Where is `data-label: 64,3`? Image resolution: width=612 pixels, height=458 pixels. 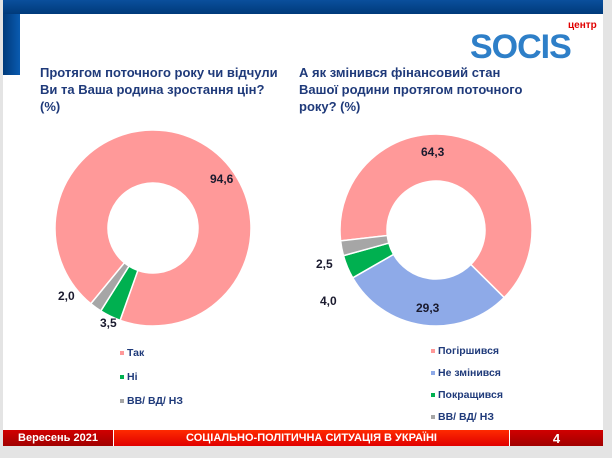 data-label: 64,3 is located at coordinates (433, 152).